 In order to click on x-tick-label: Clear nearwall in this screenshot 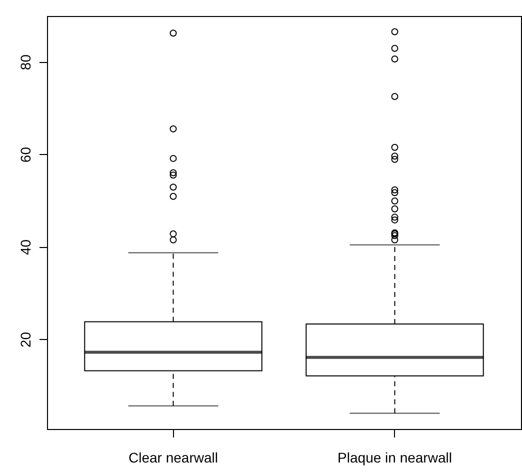, I will do `click(173, 458)`.